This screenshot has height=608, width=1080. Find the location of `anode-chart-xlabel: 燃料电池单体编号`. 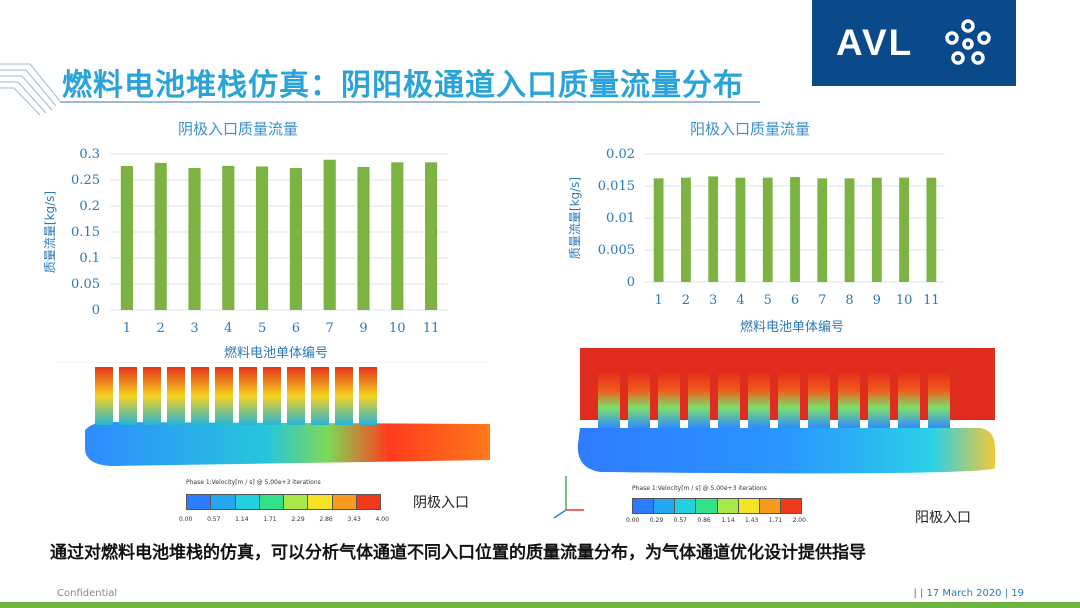

anode-chart-xlabel: 燃料电池单体编号 is located at coordinates (792, 327).